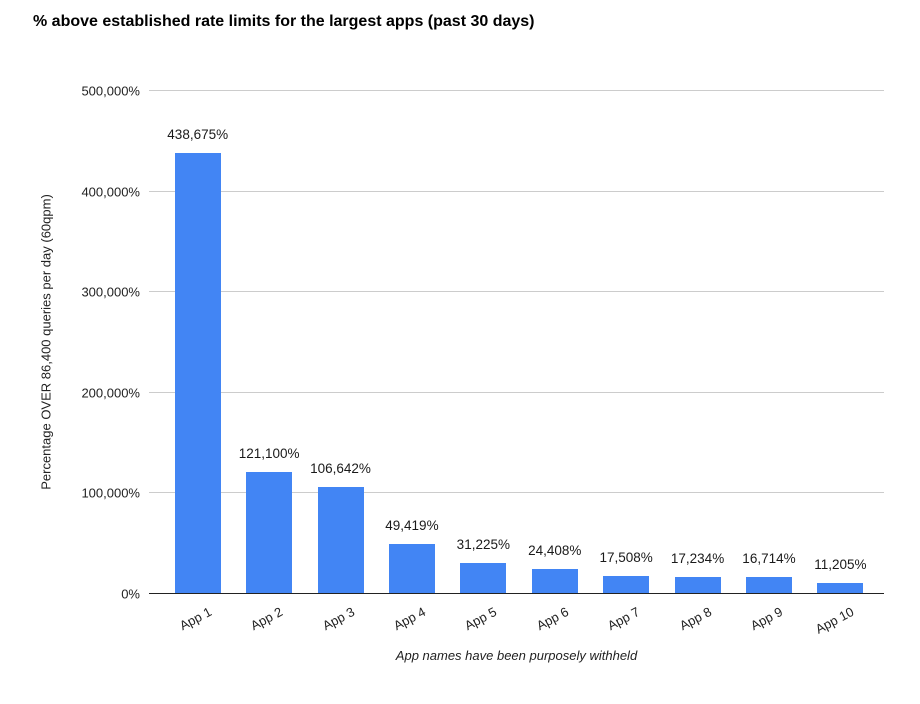 The width and height of the screenshot is (920, 704). What do you see at coordinates (695, 619) in the screenshot?
I see `x-tick-label: App 8` at bounding box center [695, 619].